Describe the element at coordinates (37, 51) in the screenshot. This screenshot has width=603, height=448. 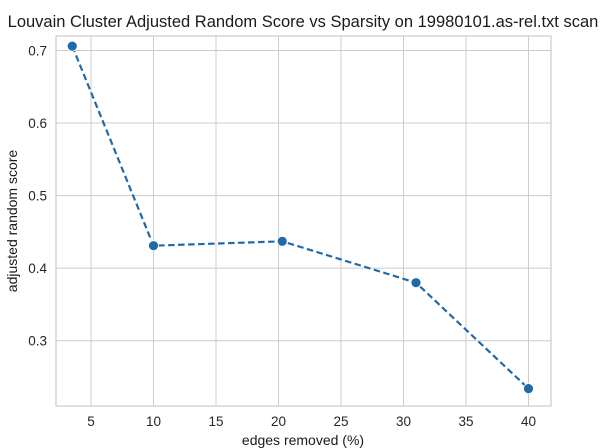
I see `y-tick-label: 0.7` at that location.